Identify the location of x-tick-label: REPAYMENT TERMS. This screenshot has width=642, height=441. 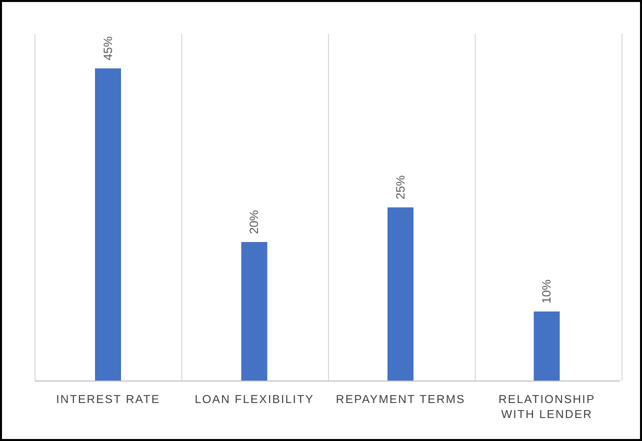
(401, 400).